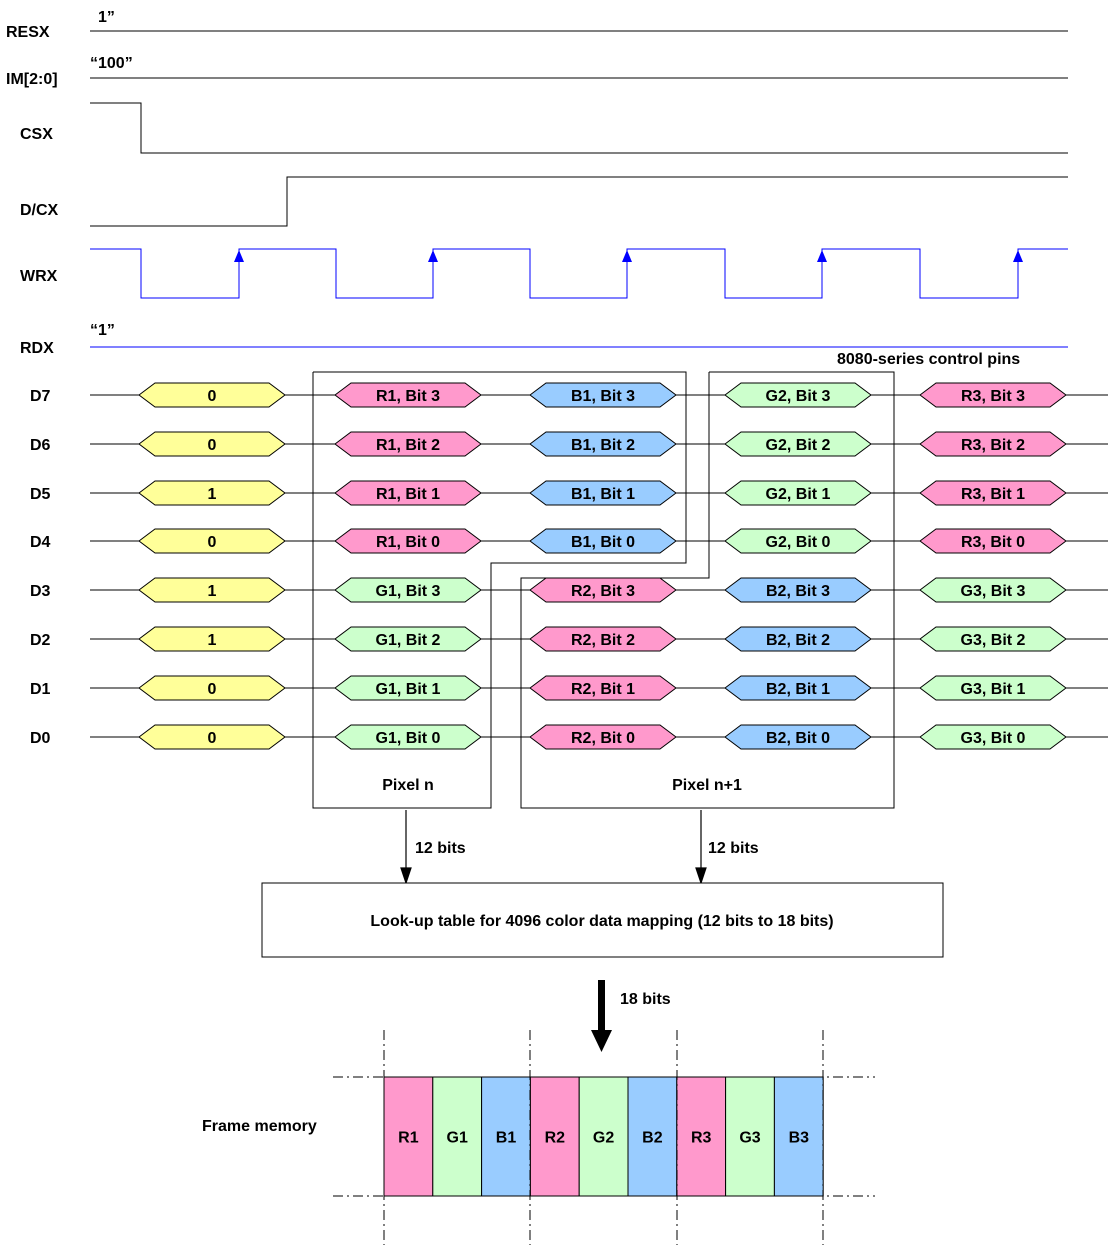  I want to click on data-cell-value: R3, Bit 0, so click(993, 542).